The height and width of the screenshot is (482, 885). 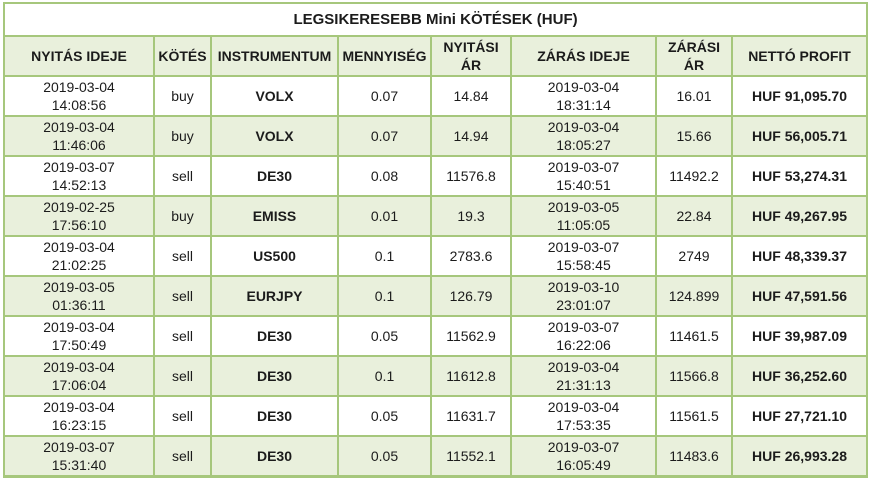 I want to click on cell-close-price: 16.01, so click(x=694, y=96).